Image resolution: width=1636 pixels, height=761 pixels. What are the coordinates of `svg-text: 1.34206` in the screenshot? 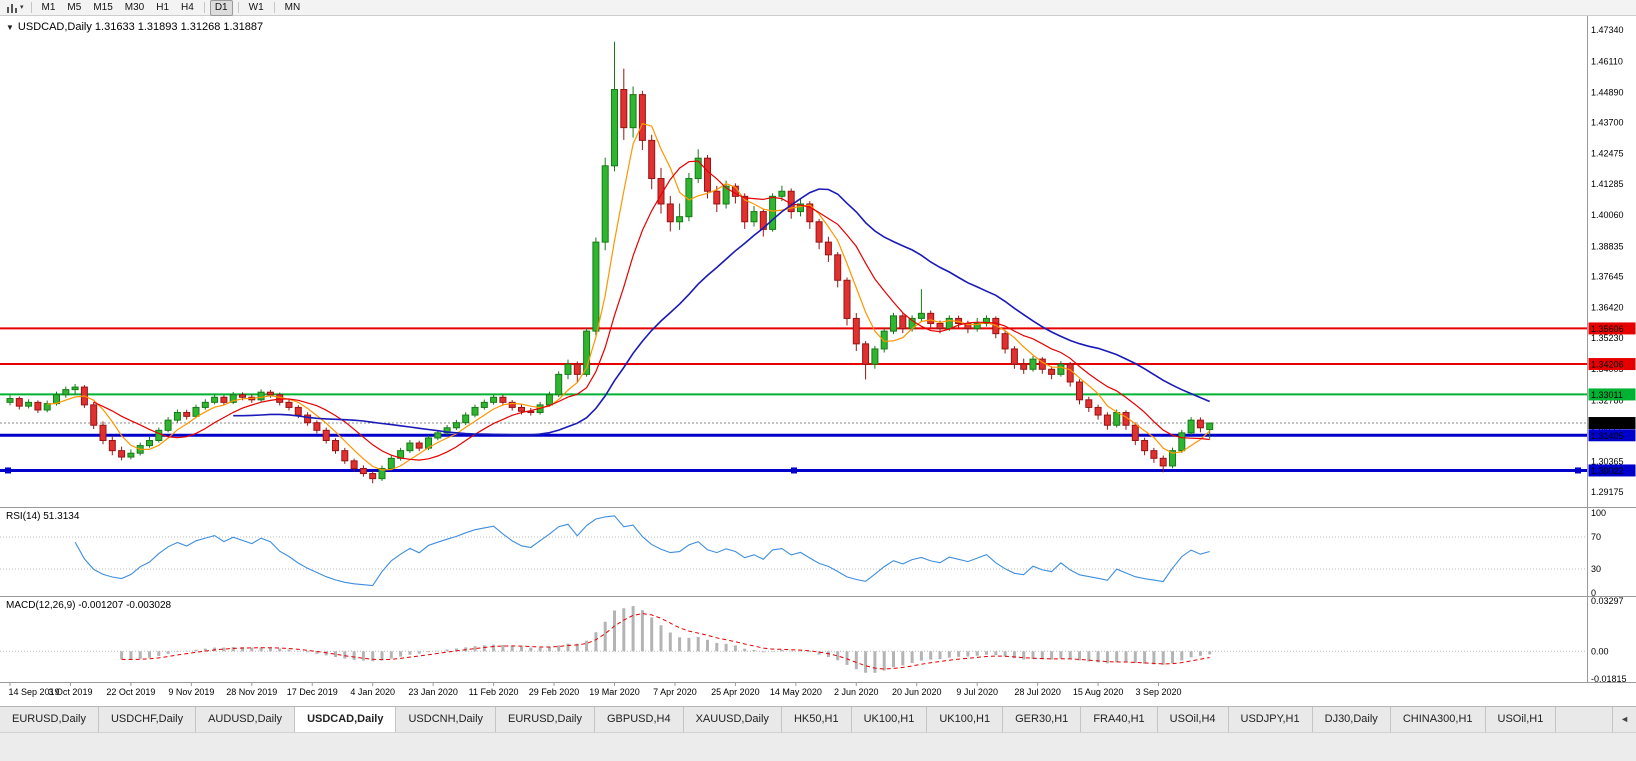 It's located at (1607, 365).